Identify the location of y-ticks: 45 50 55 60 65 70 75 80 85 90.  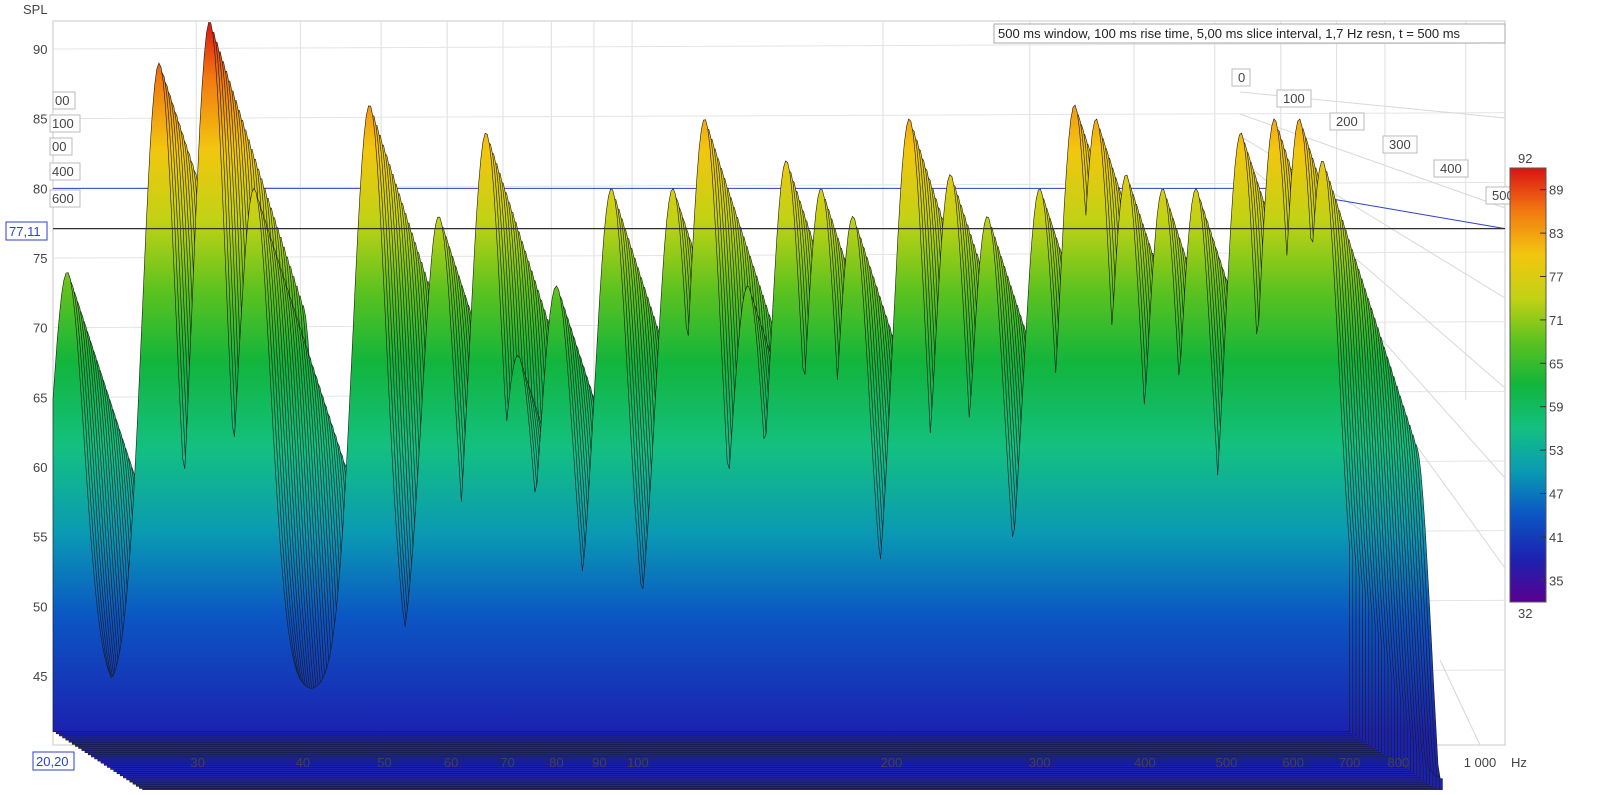
(40, 363).